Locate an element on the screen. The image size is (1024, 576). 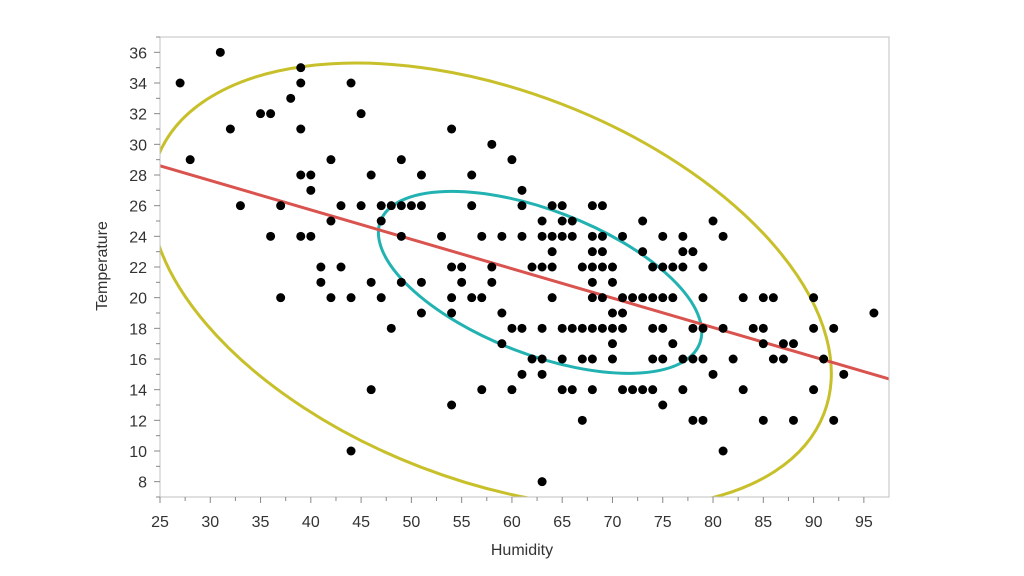
x-tick-label: 60 is located at coordinates (512, 522).